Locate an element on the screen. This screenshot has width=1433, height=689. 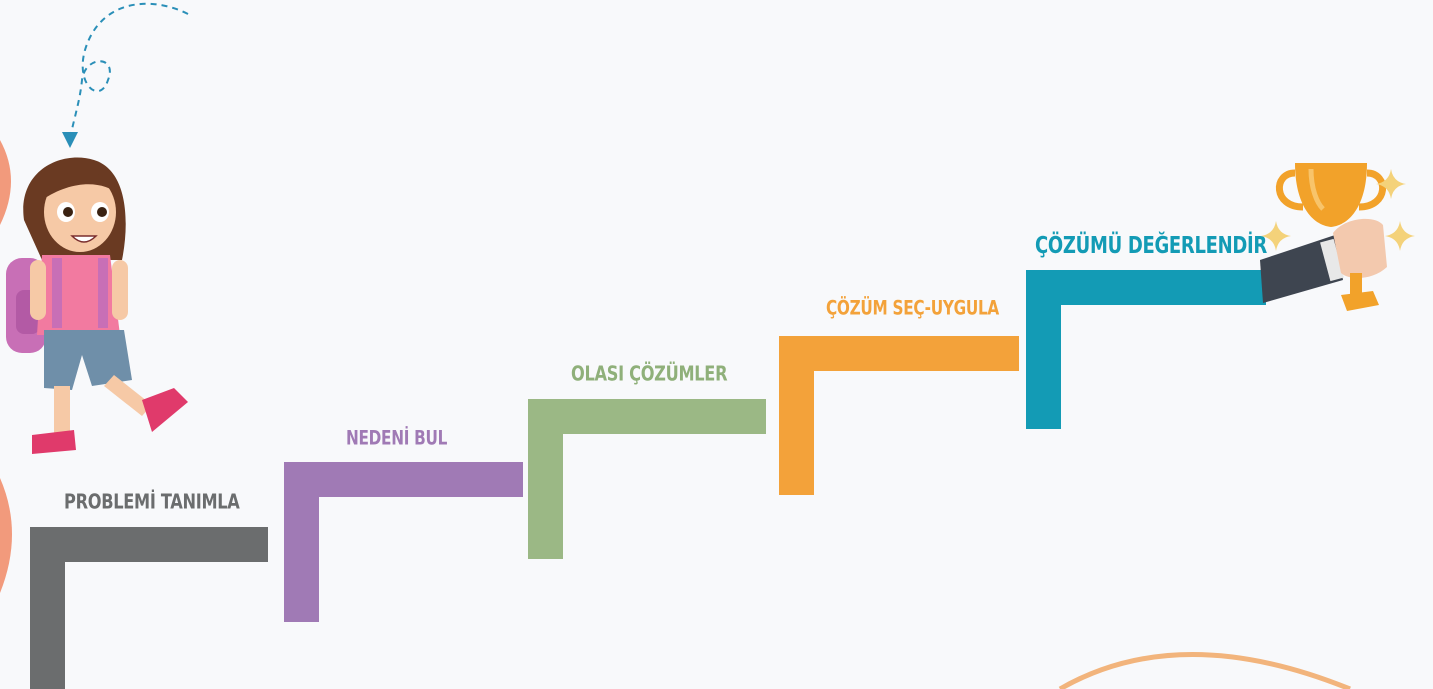
decorative-blob-bottom is located at coordinates (6, 535).